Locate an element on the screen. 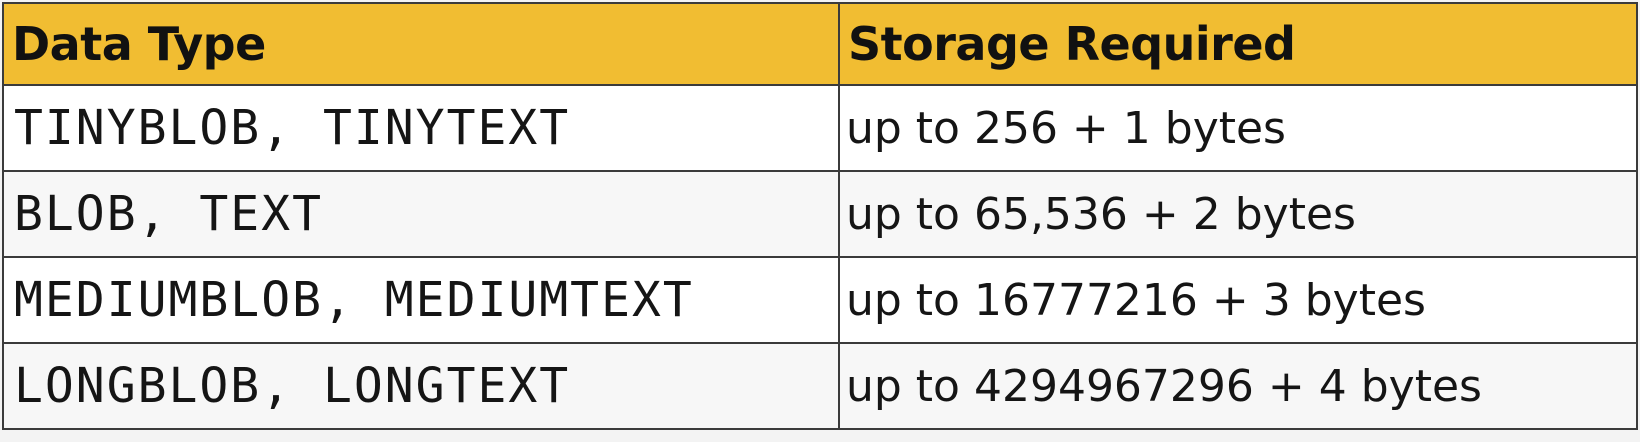 Image resolution: width=1640 pixels, height=442 pixels. header-data-type: Data Type is located at coordinates (421, 44).